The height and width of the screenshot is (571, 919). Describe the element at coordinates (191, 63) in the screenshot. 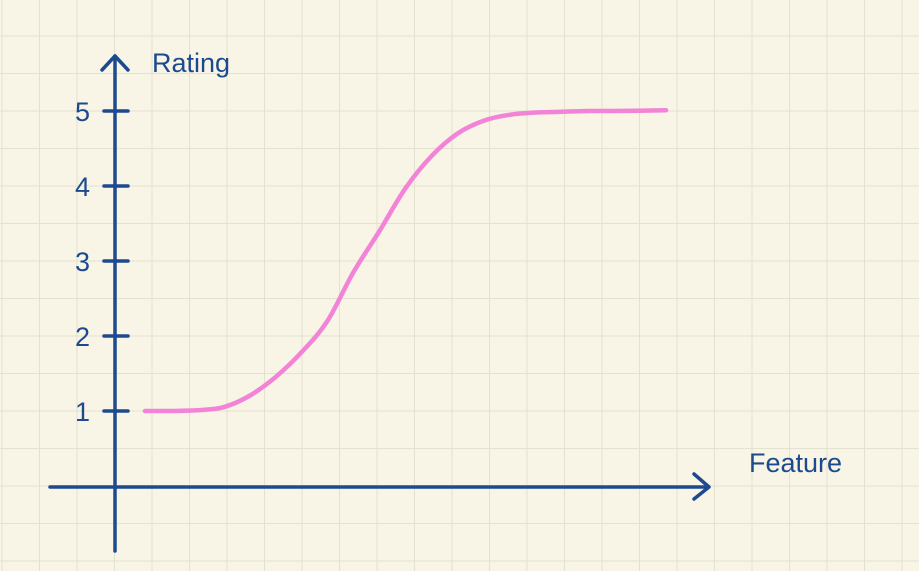

I see `y-axis-label: Rating` at that location.